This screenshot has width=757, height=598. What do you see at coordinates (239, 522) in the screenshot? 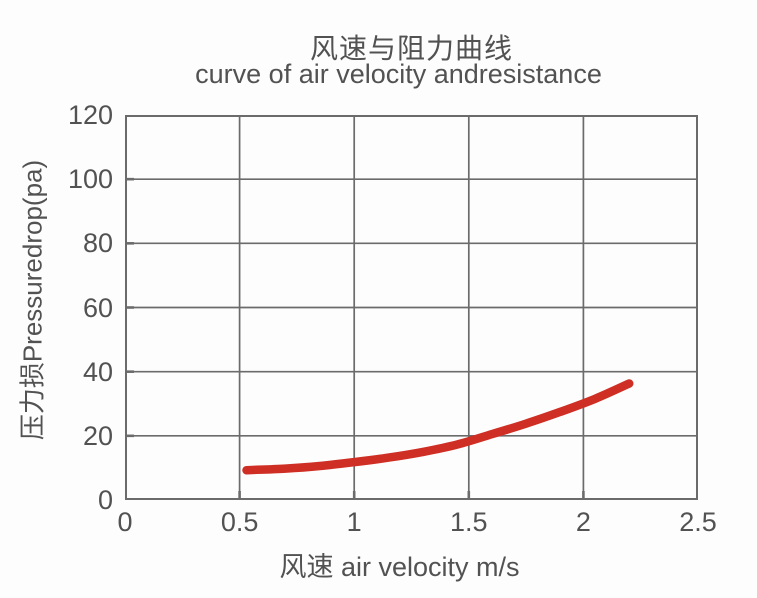
I see `x-tick-label: 0.5` at bounding box center [239, 522].